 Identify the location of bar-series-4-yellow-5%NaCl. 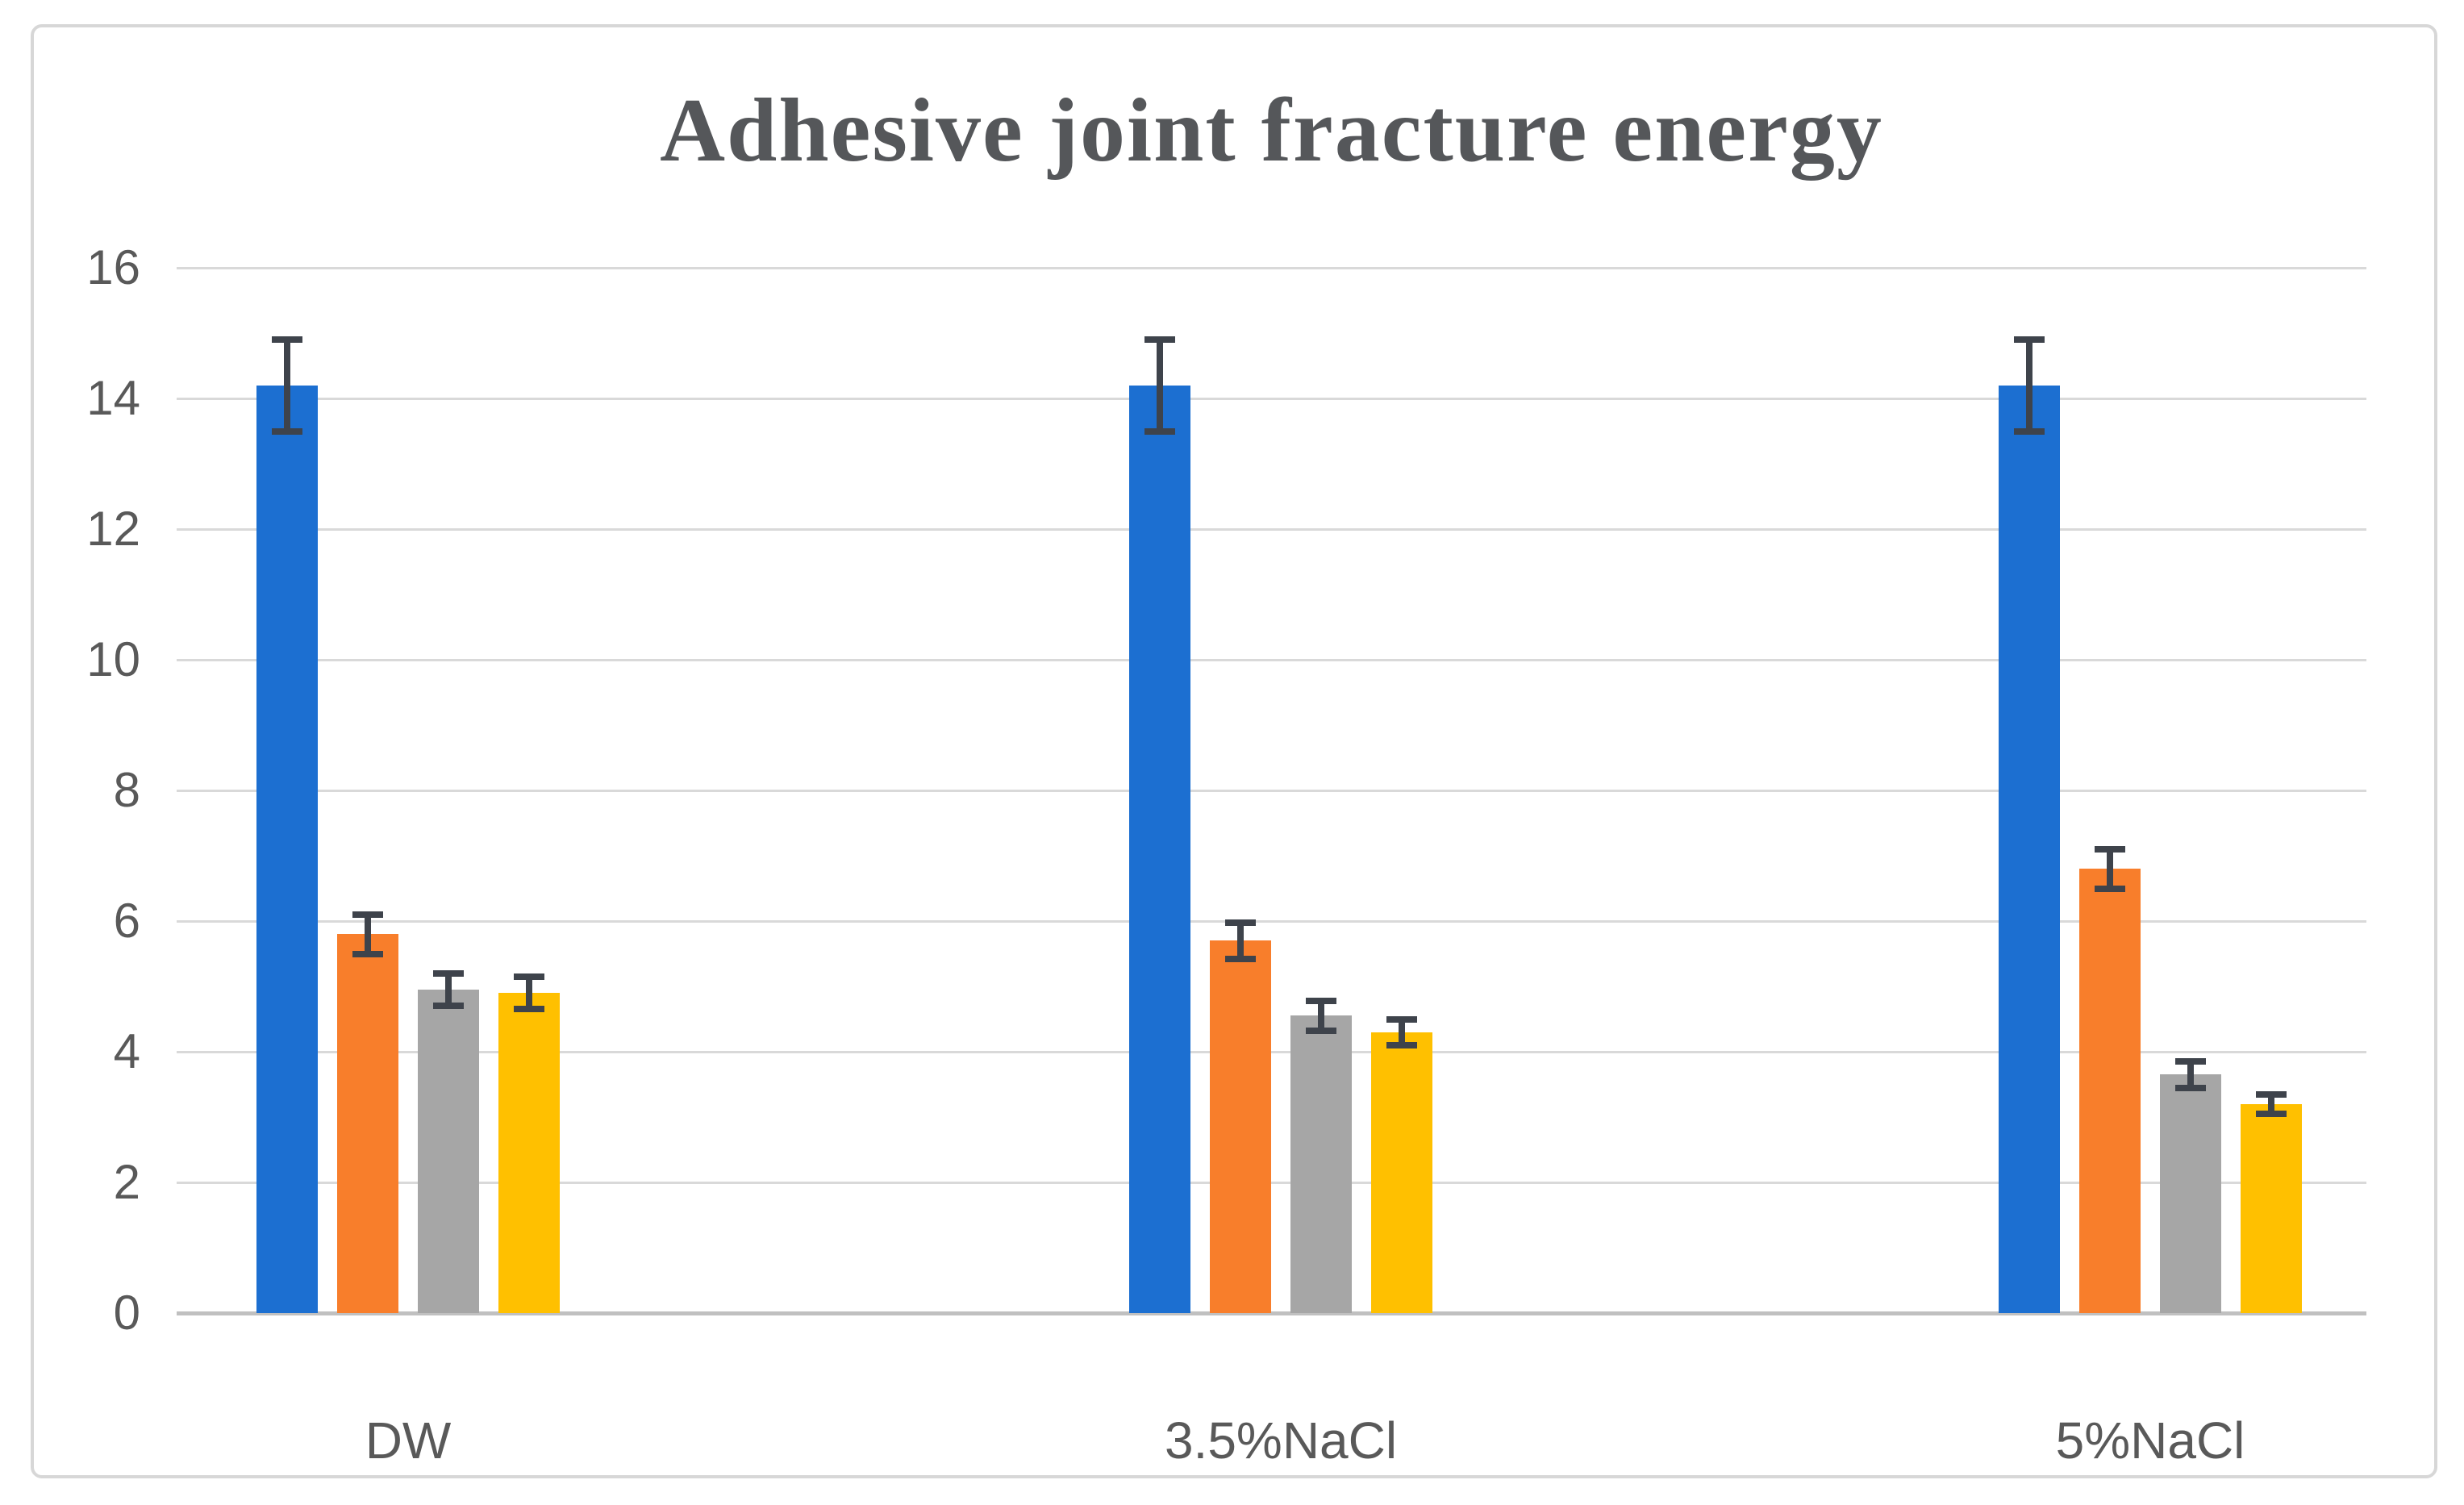
(2271, 1208).